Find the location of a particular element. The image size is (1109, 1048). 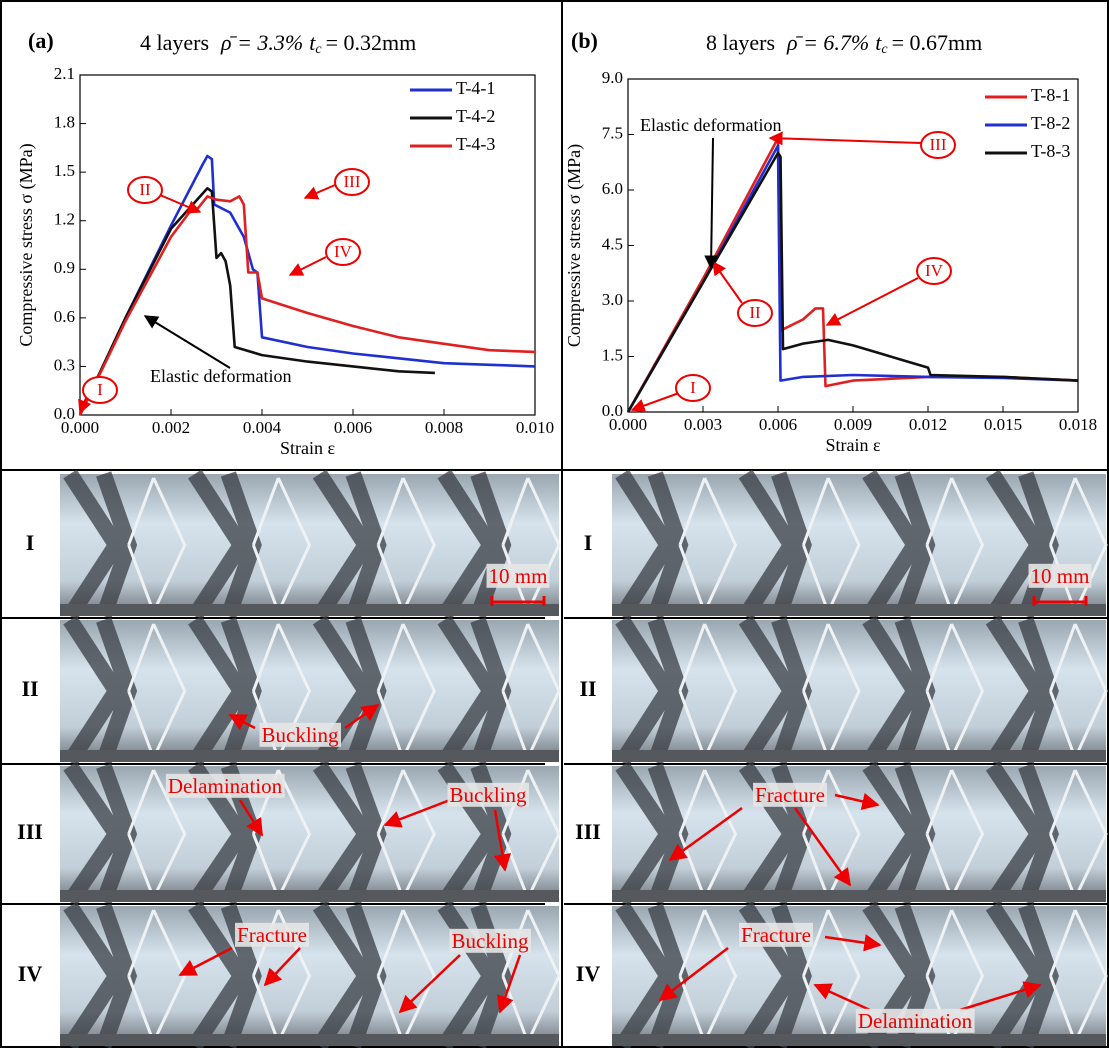

thickness-value: = 0.67mm is located at coordinates (937, 42).